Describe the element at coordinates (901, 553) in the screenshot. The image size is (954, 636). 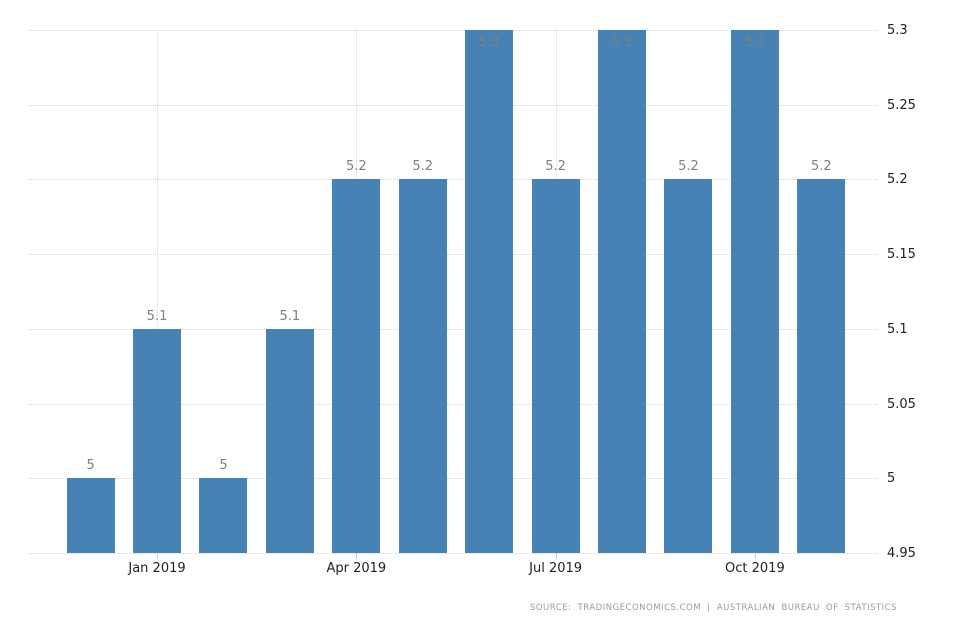
I see `y-axis-label: 4.95` at that location.